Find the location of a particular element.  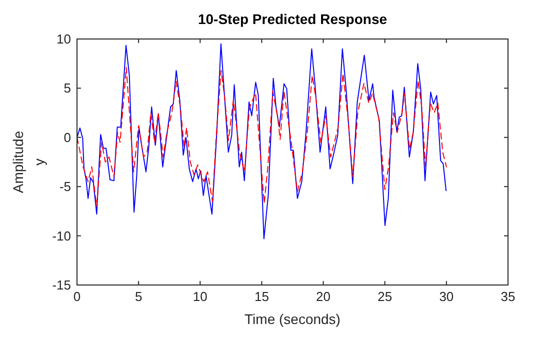

x-tick-label: 15 is located at coordinates (261, 296).